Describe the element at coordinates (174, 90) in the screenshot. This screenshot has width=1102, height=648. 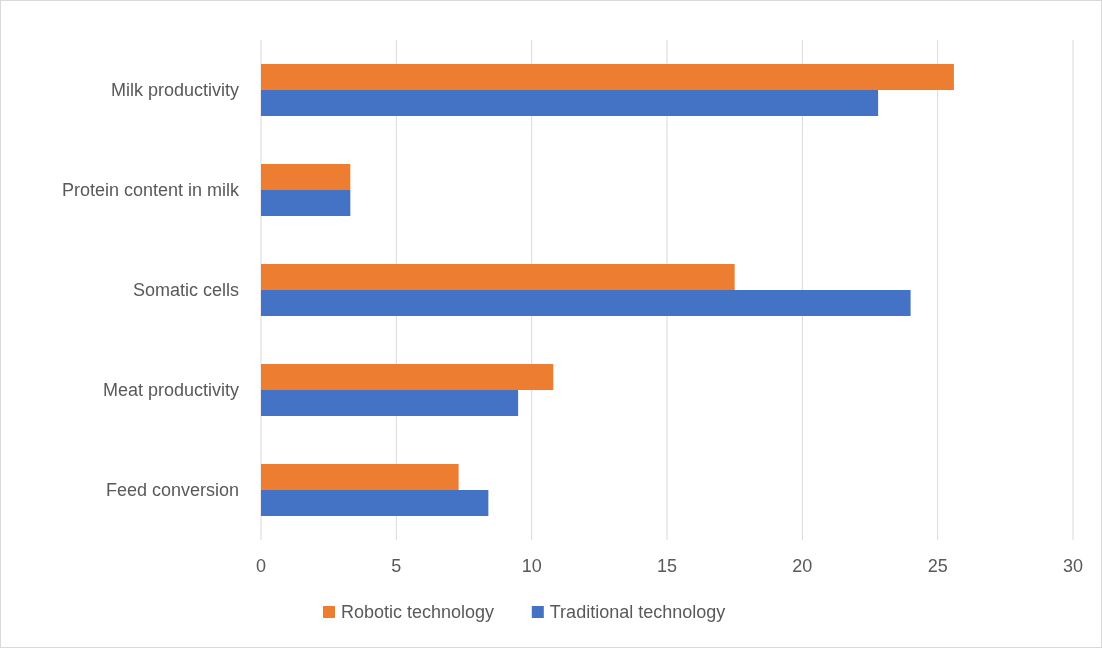
I see `y-tick-label: Milk productivity` at that location.